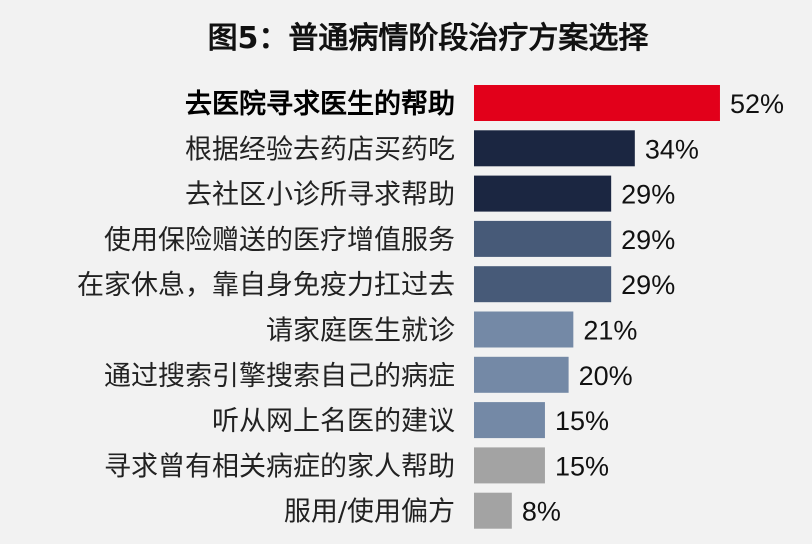  Describe the element at coordinates (429, 38) in the screenshot. I see `chart-title: 图5：普通病情阶段治疗方案选择` at that location.